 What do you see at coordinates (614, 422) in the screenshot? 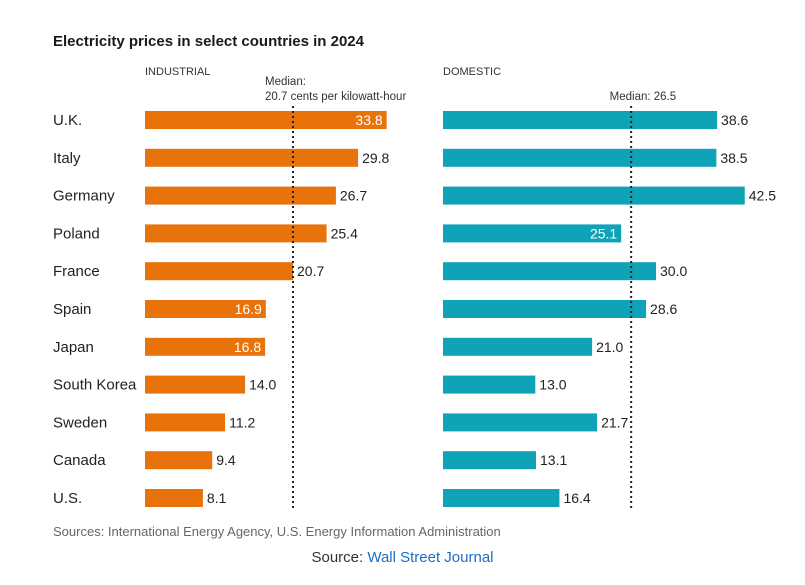
I see `domestic-value-label: 21.7` at bounding box center [614, 422].